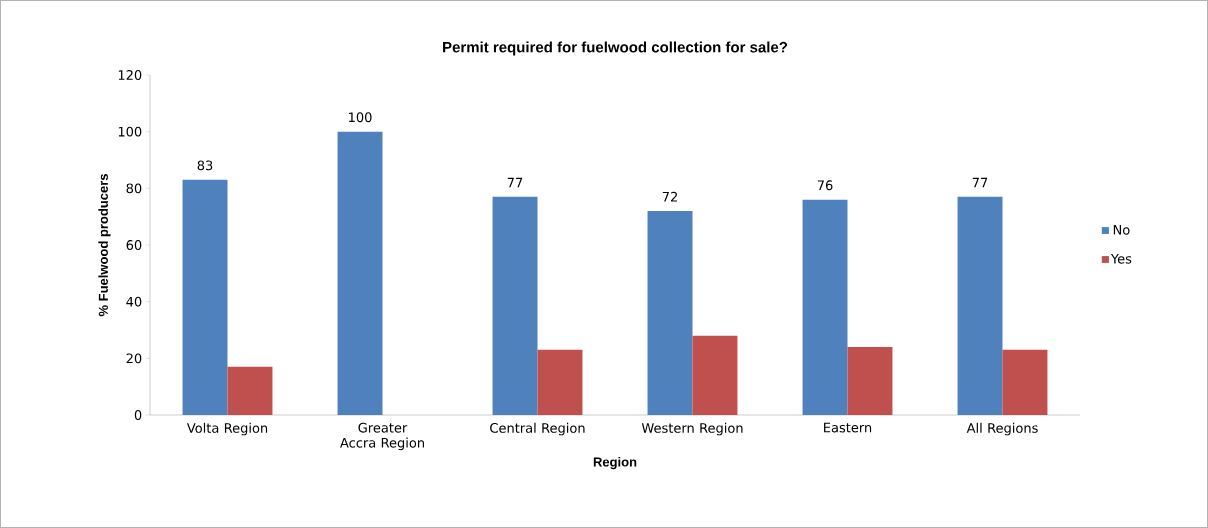 The width and height of the screenshot is (1208, 528). Describe the element at coordinates (615, 463) in the screenshot. I see `x-axis-title: Region` at that location.